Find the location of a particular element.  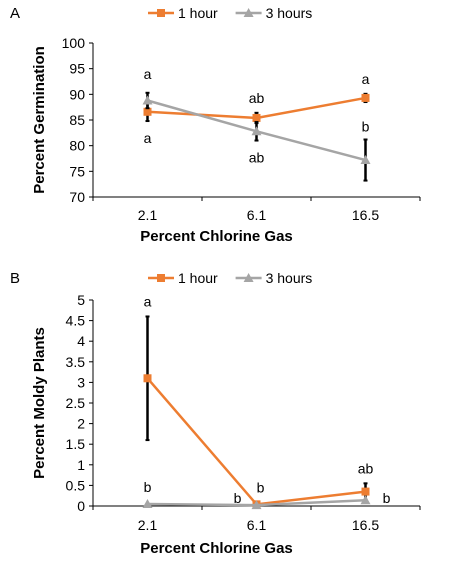

y-tick-label: 85 is located at coordinates (77, 120).